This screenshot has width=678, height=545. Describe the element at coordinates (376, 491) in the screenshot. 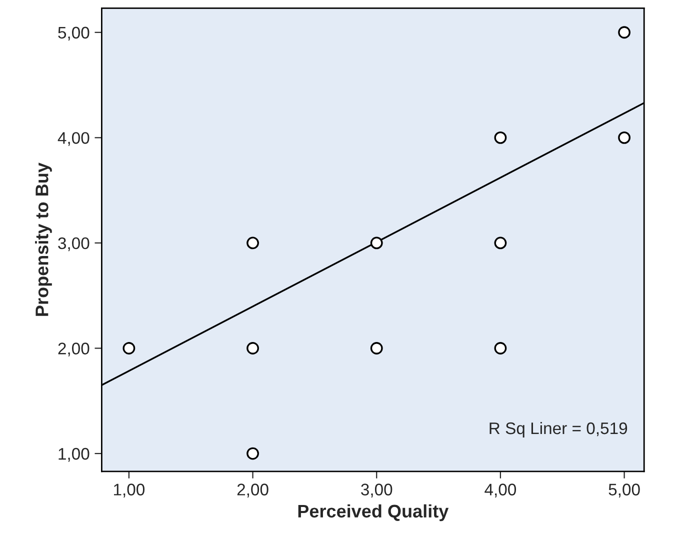

I see `x-tick-label: 3,00` at that location.